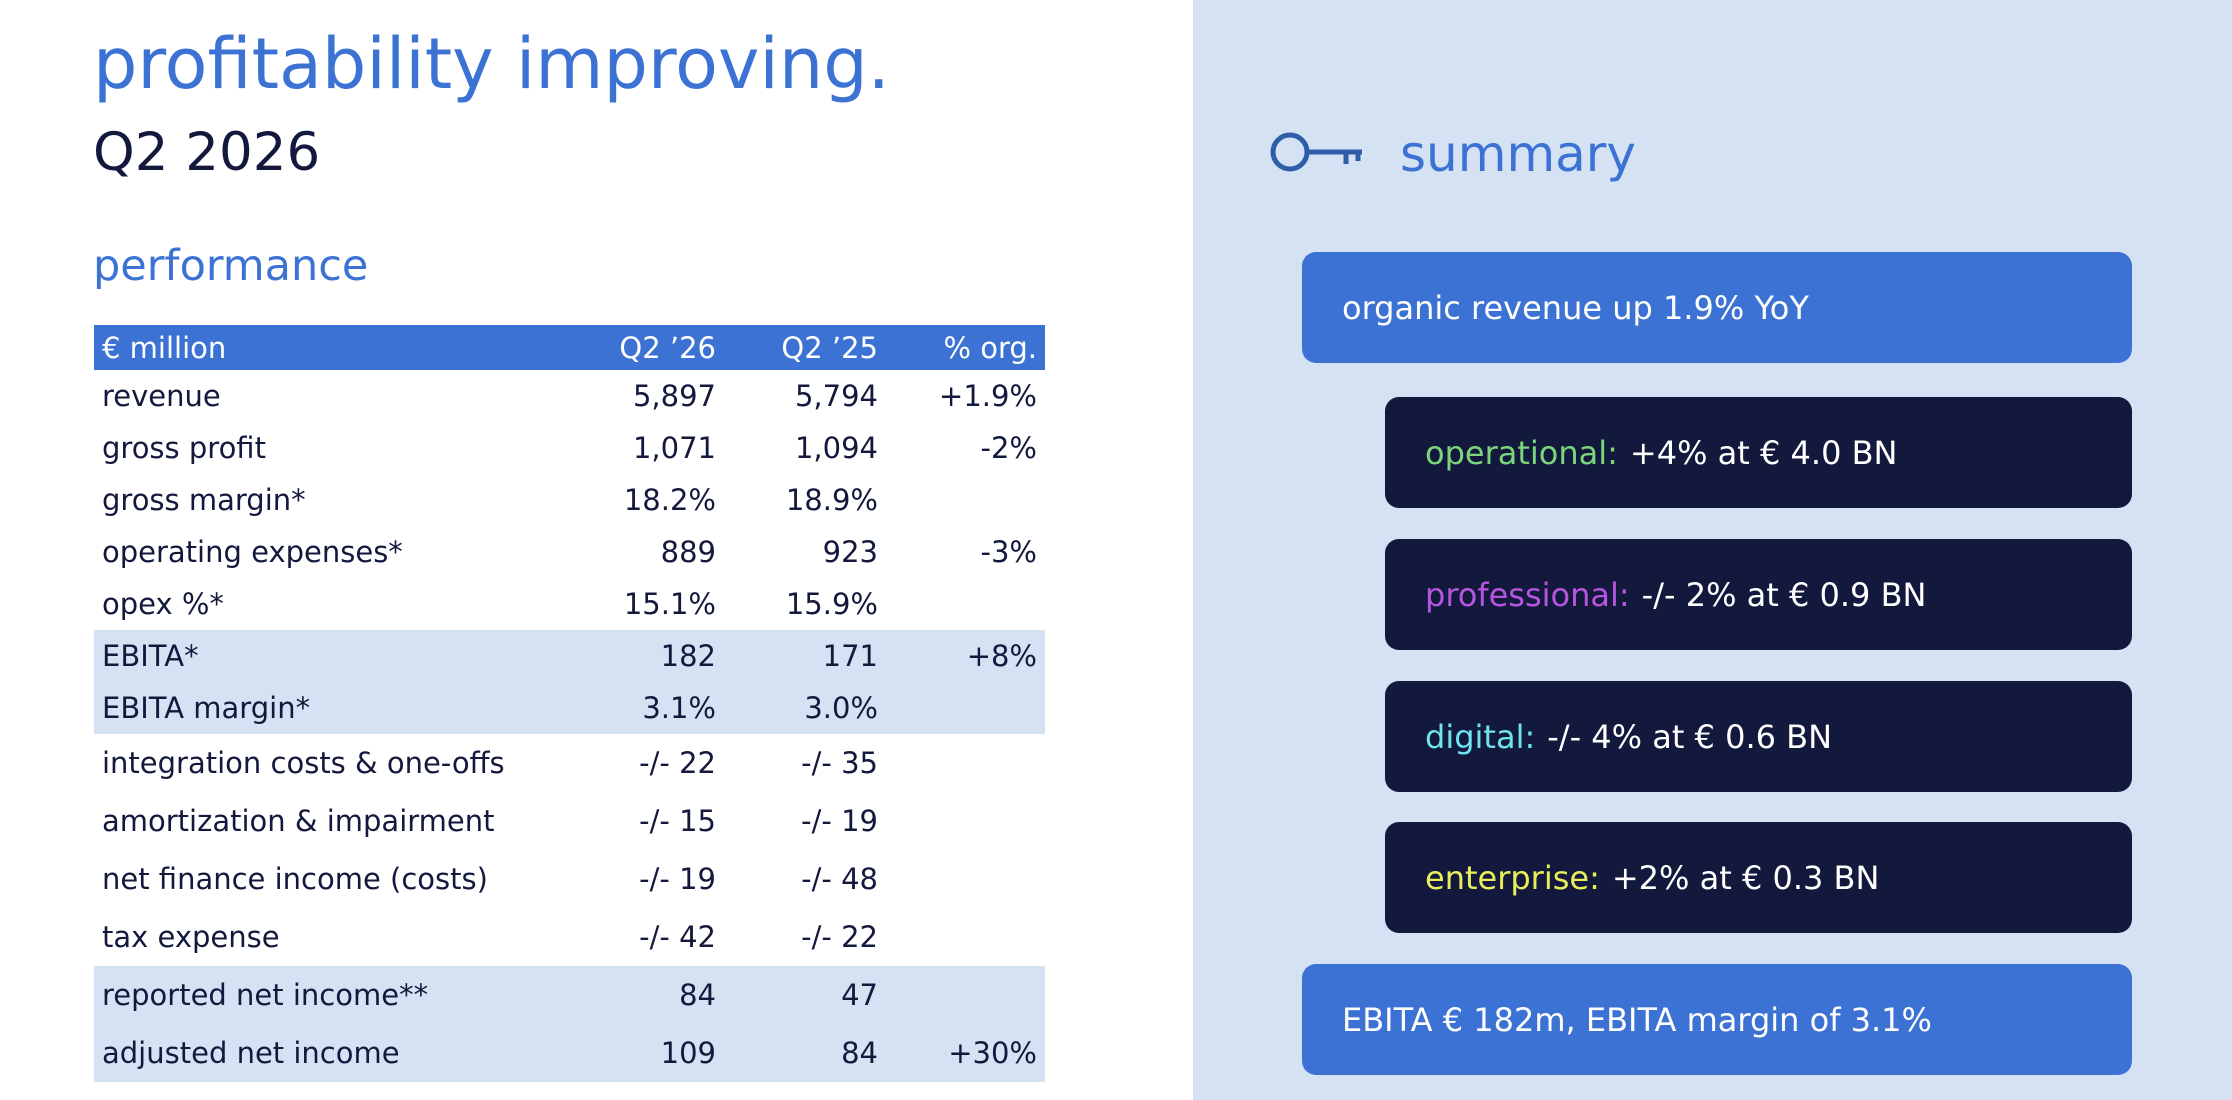  I want to click on cell-q2-25: 1,094, so click(836, 448).